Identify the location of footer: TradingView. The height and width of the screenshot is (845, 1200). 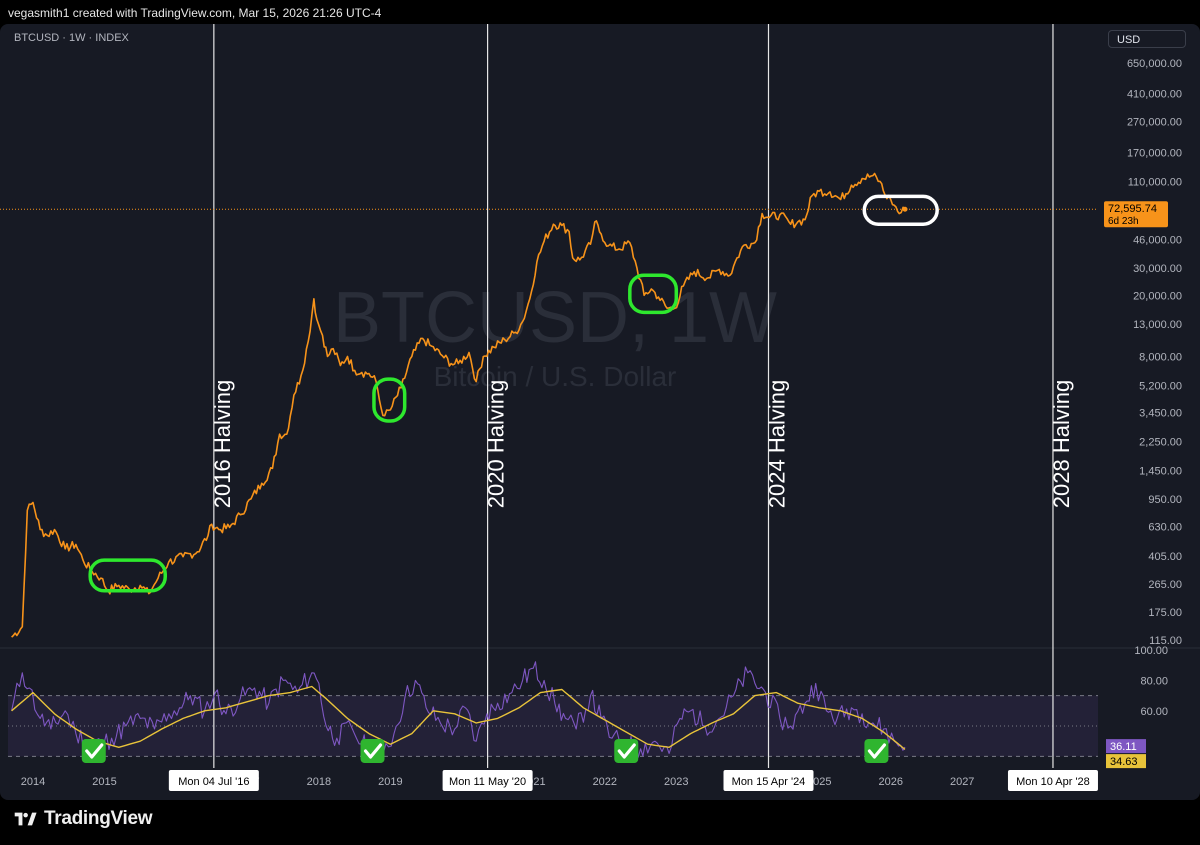
(82, 819).